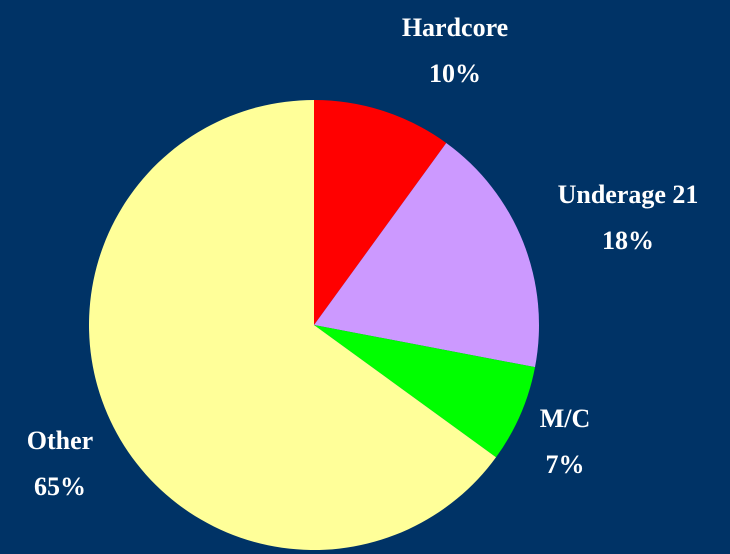  What do you see at coordinates (628, 240) in the screenshot?
I see `value-label: 18%` at bounding box center [628, 240].